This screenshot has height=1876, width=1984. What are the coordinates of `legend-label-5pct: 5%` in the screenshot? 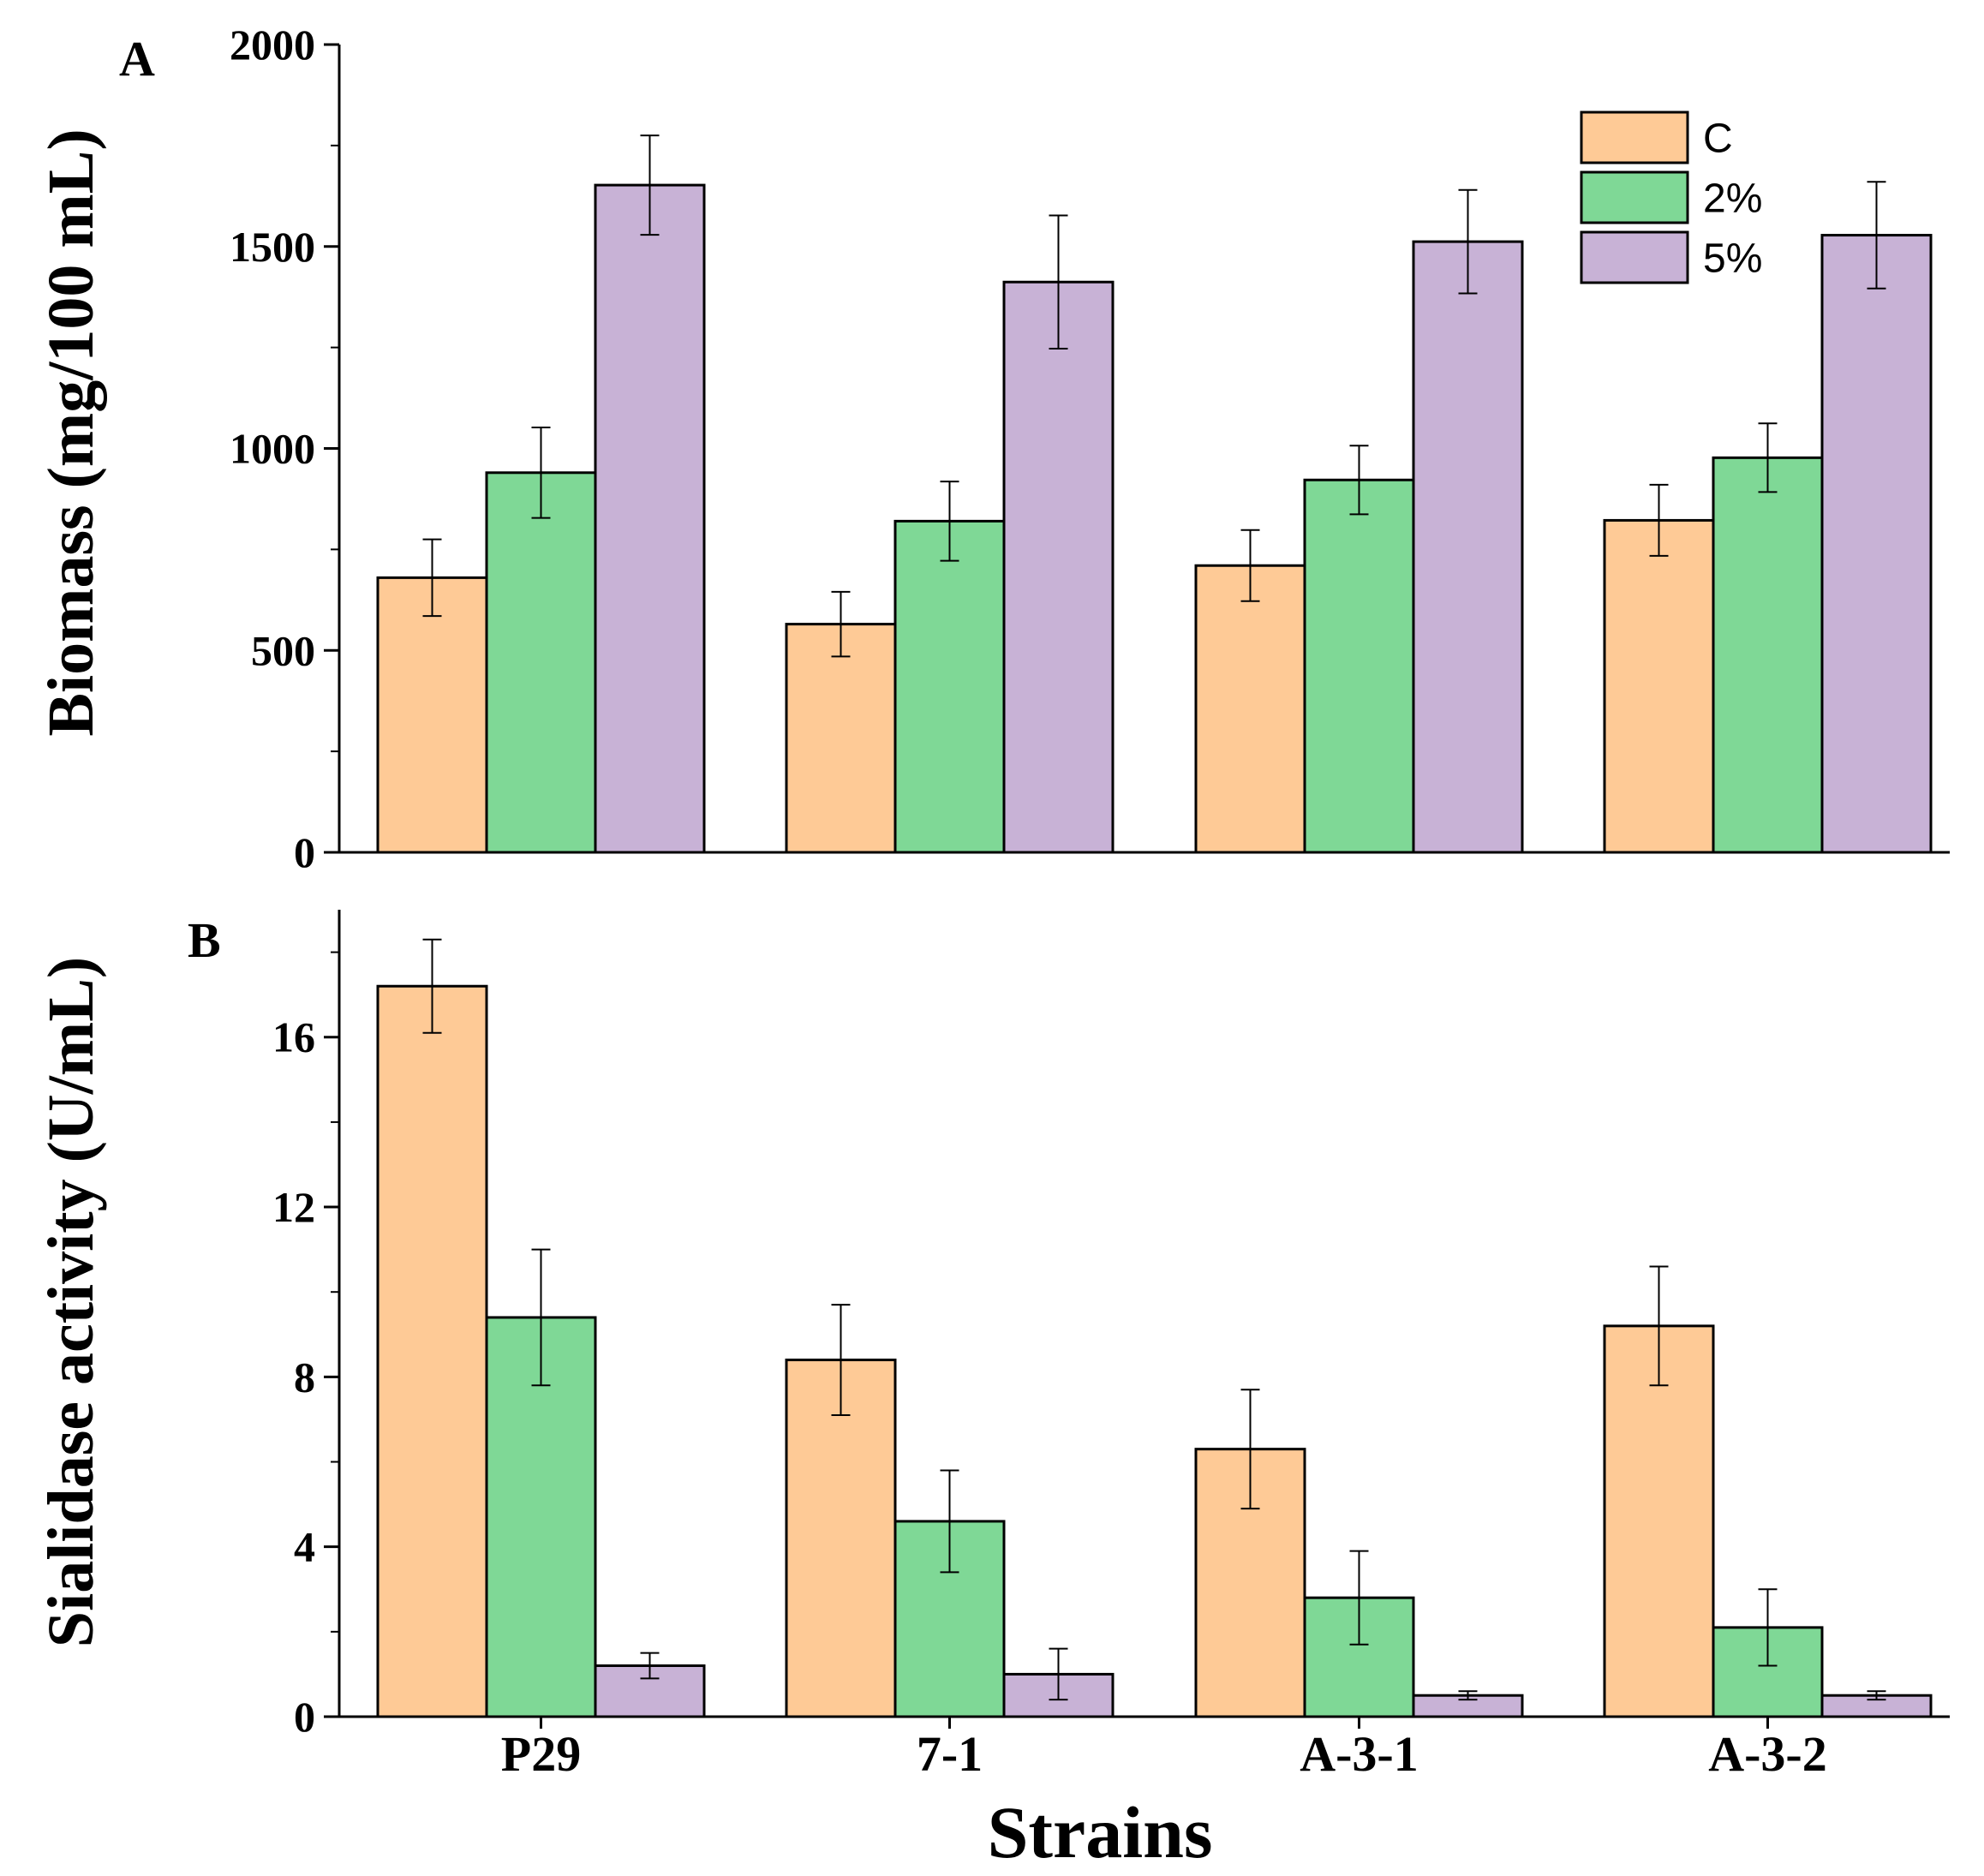 It's located at (1732, 259).